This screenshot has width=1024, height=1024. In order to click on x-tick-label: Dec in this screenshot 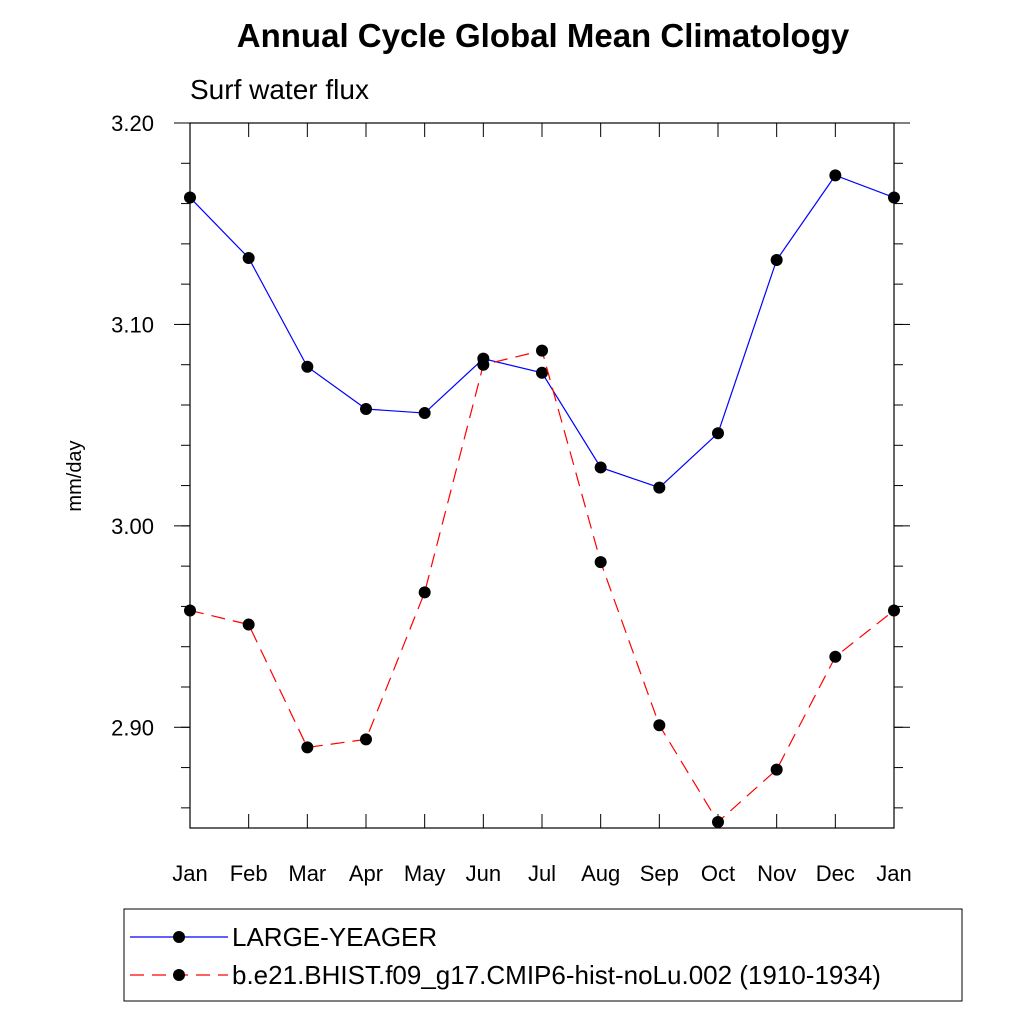, I will do `click(835, 873)`.